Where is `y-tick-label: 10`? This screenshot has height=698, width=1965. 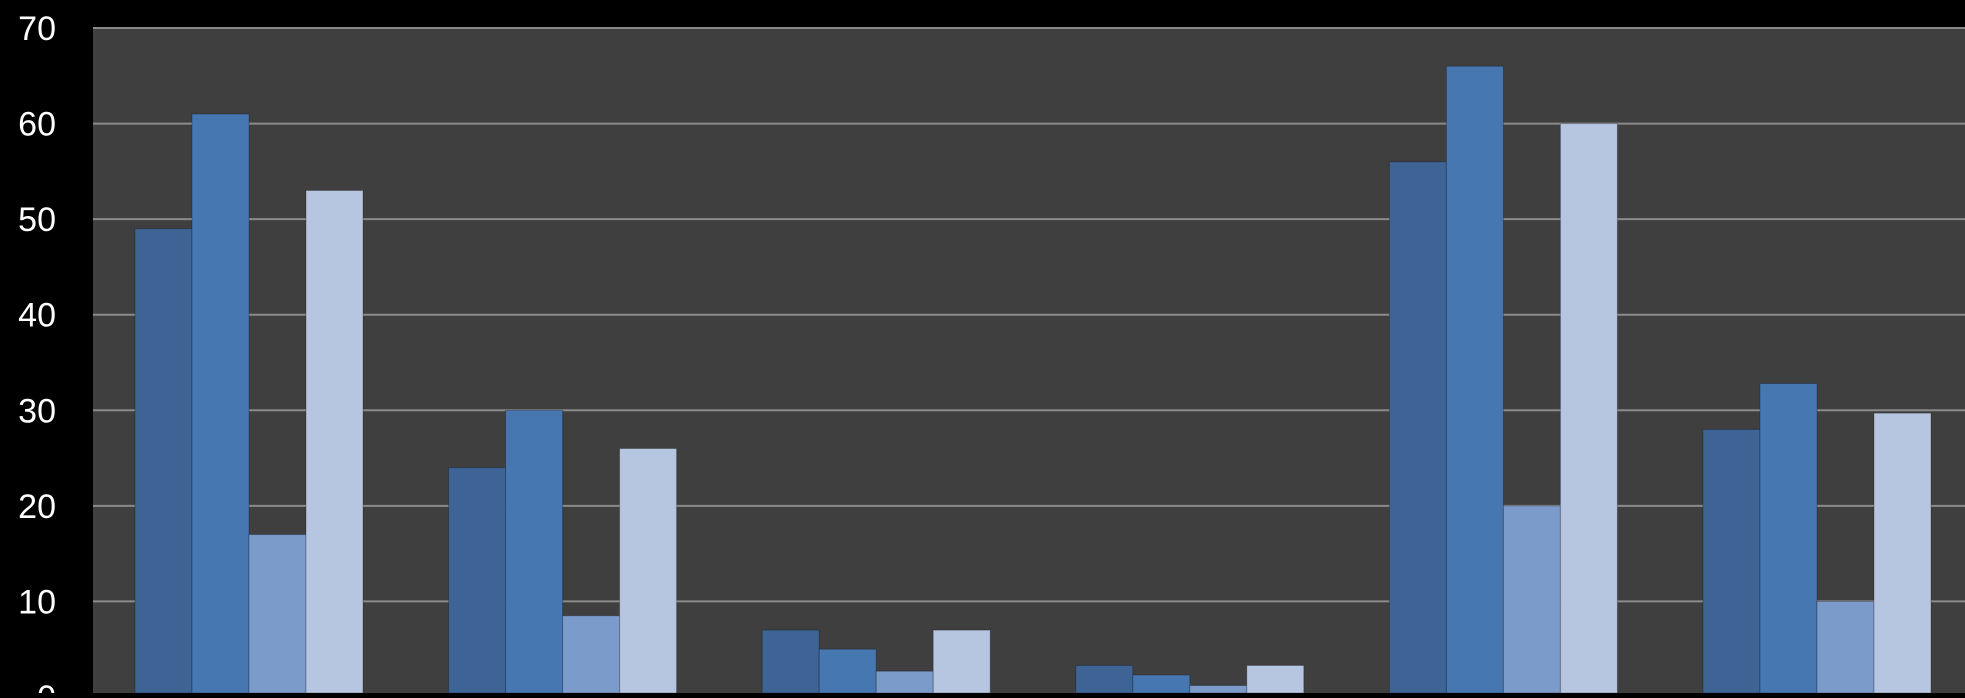 y-tick-label: 10 is located at coordinates (37, 602).